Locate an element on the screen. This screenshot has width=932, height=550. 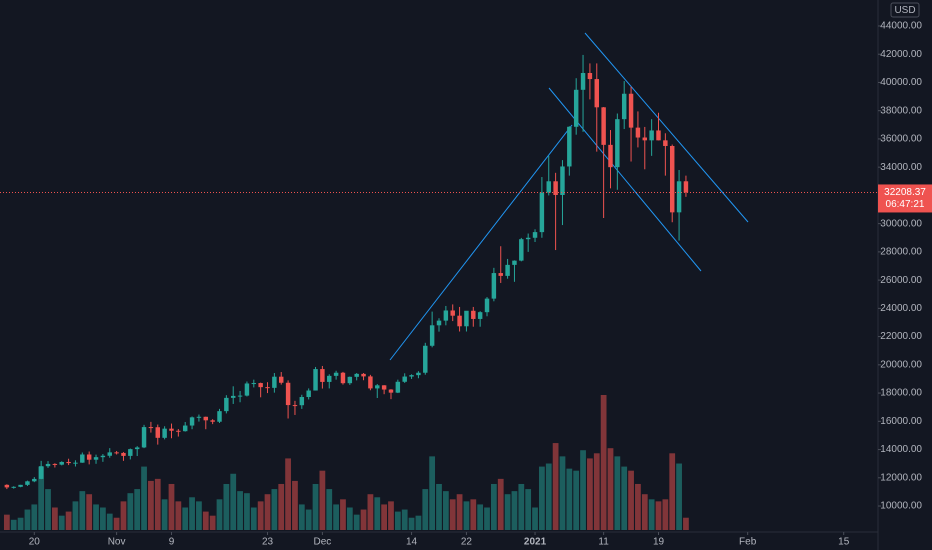
x-tick-label: 15 is located at coordinates (844, 542).